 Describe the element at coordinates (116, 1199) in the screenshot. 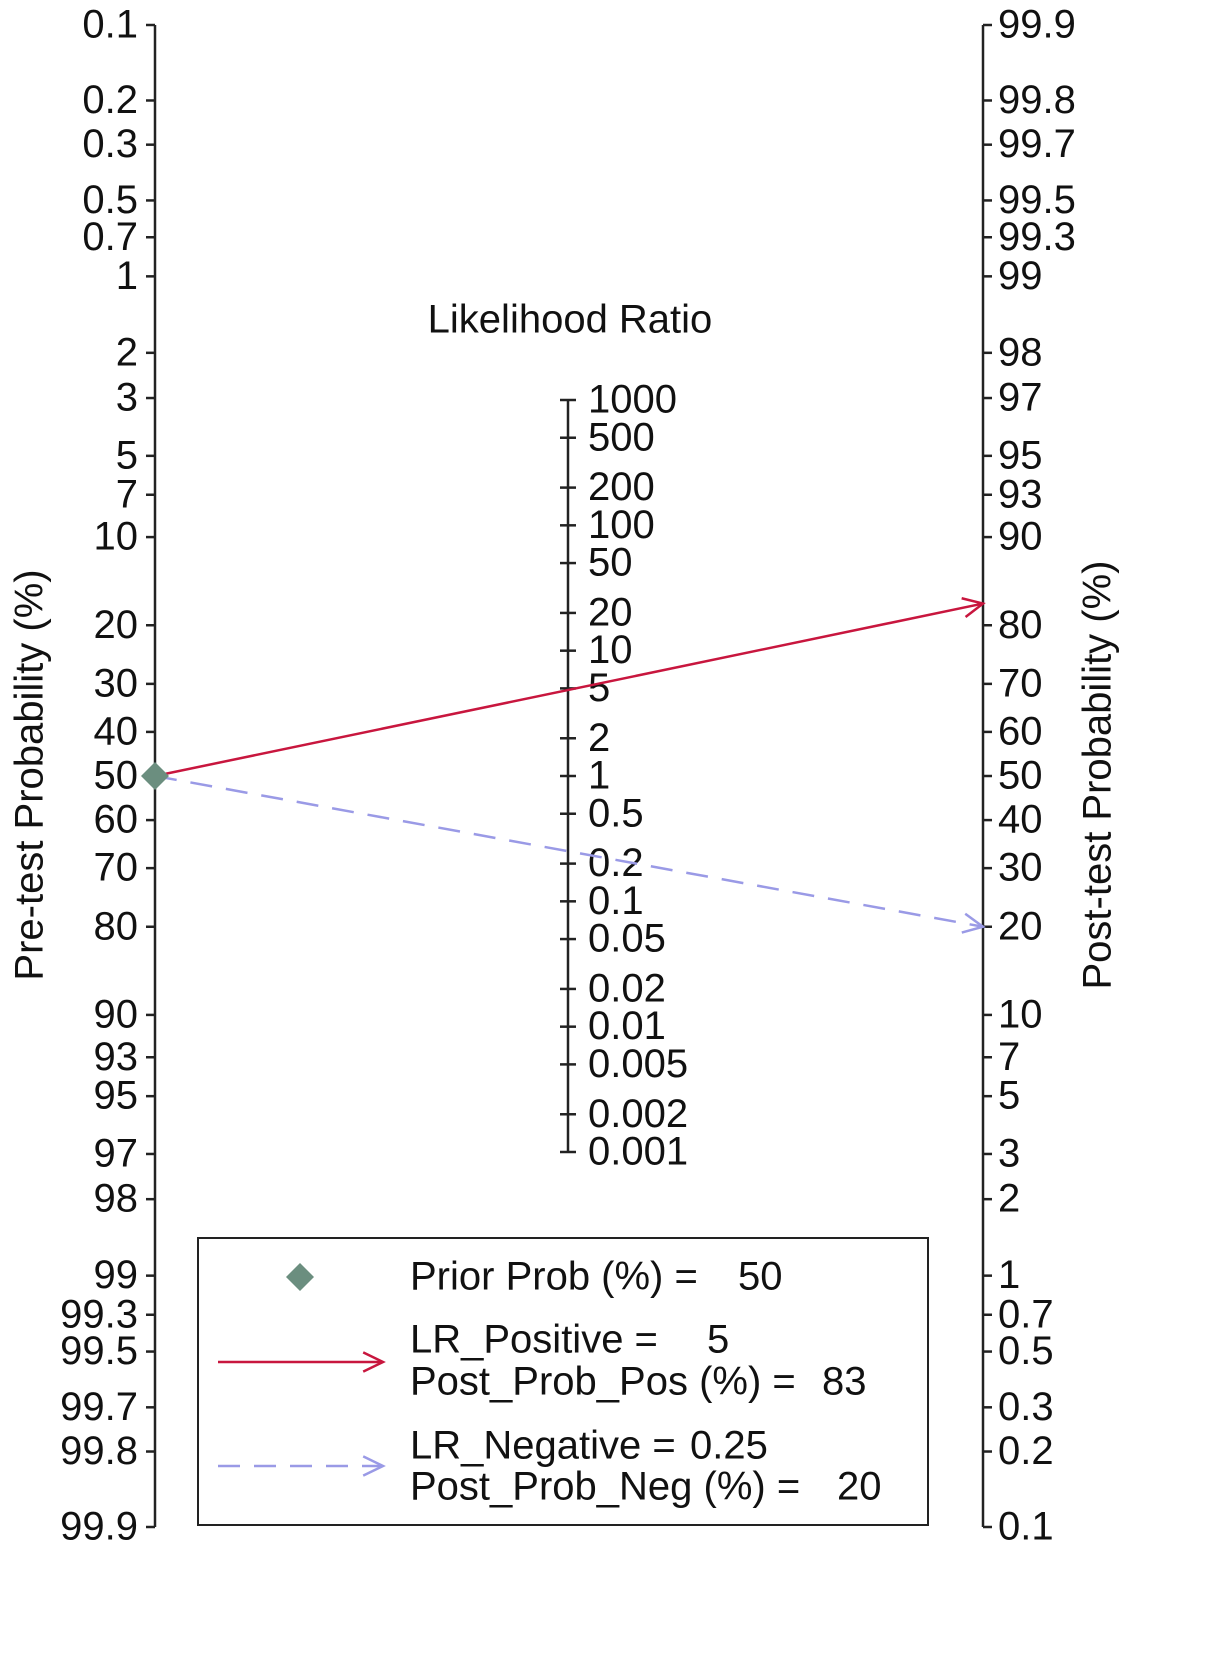

I see `left-tick-label: 98` at that location.